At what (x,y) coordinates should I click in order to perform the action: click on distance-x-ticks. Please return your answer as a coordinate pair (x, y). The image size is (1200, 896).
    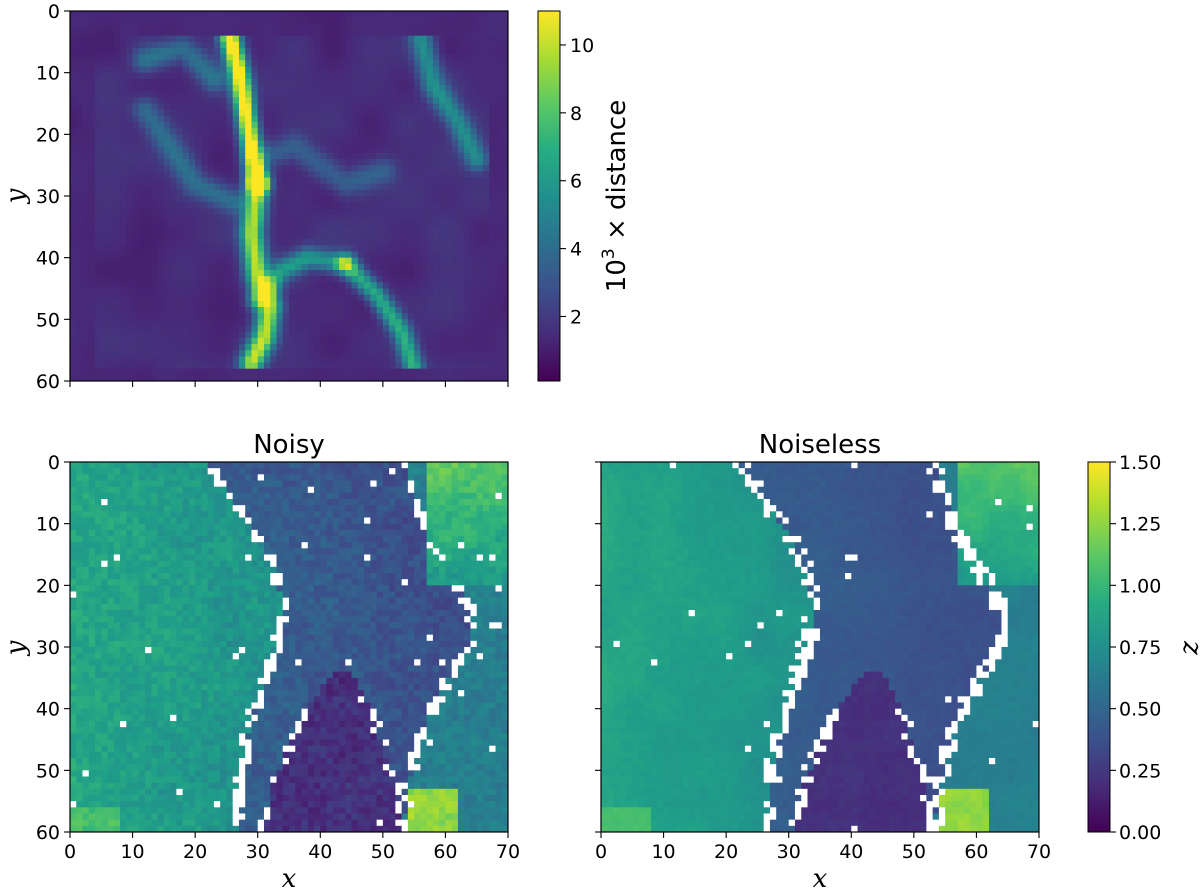
    Looking at the image, I should click on (289, 384).